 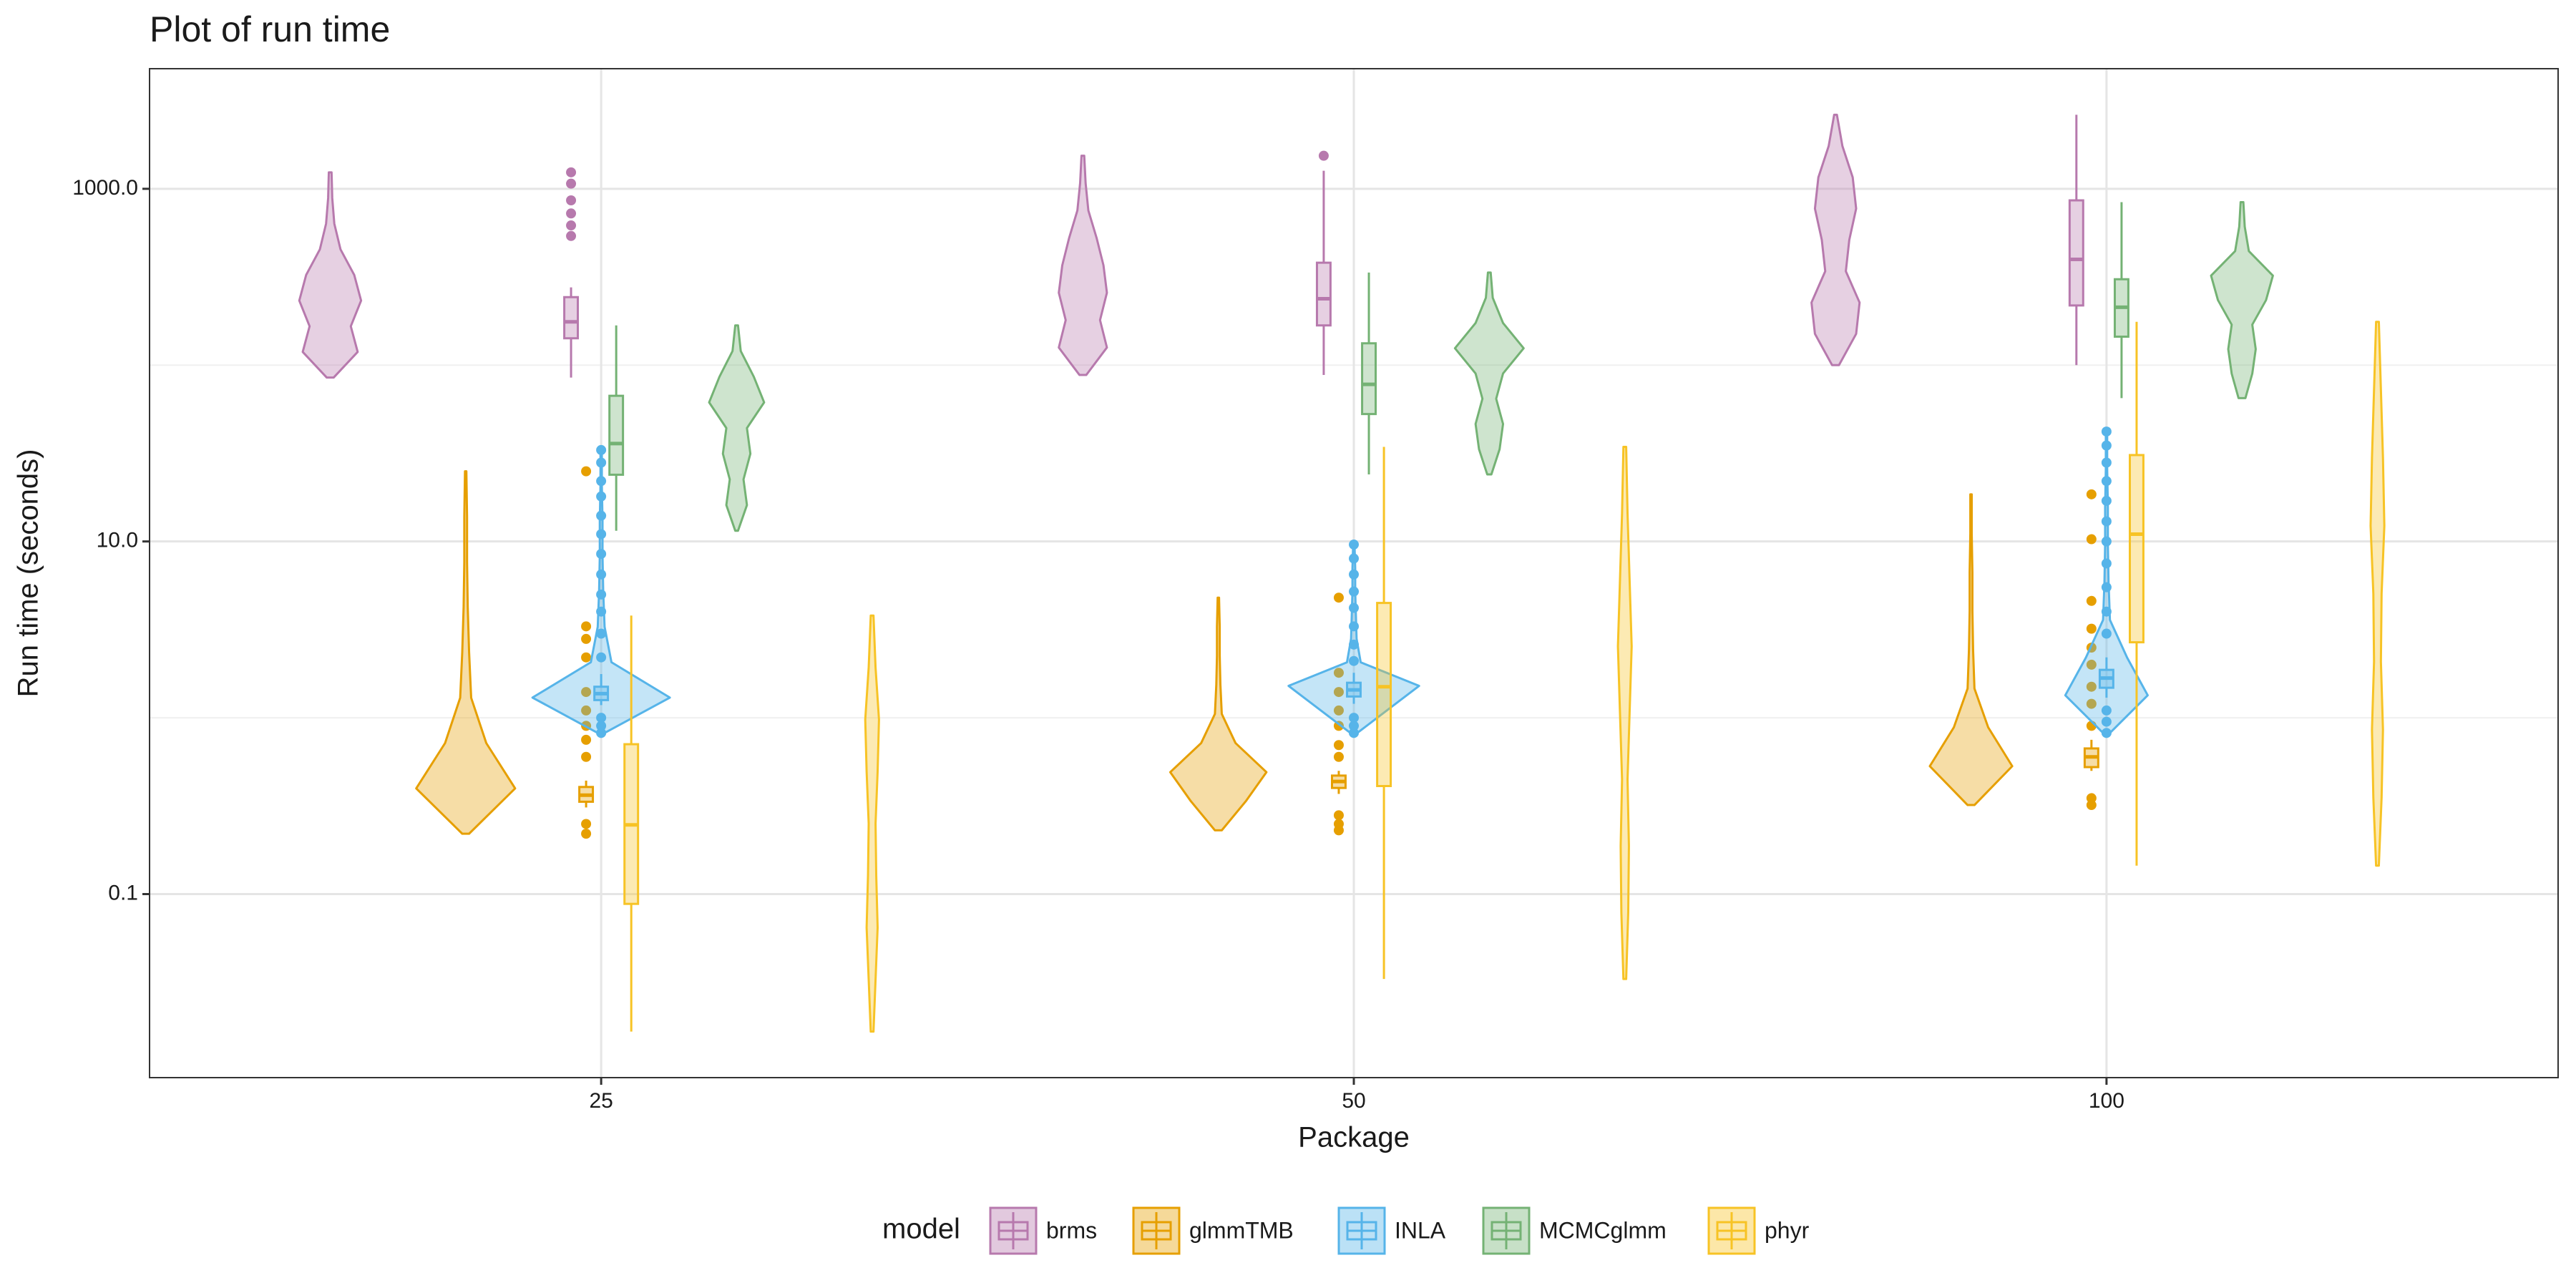 I want to click on legend-label: brms, so click(x=1071, y=1230).